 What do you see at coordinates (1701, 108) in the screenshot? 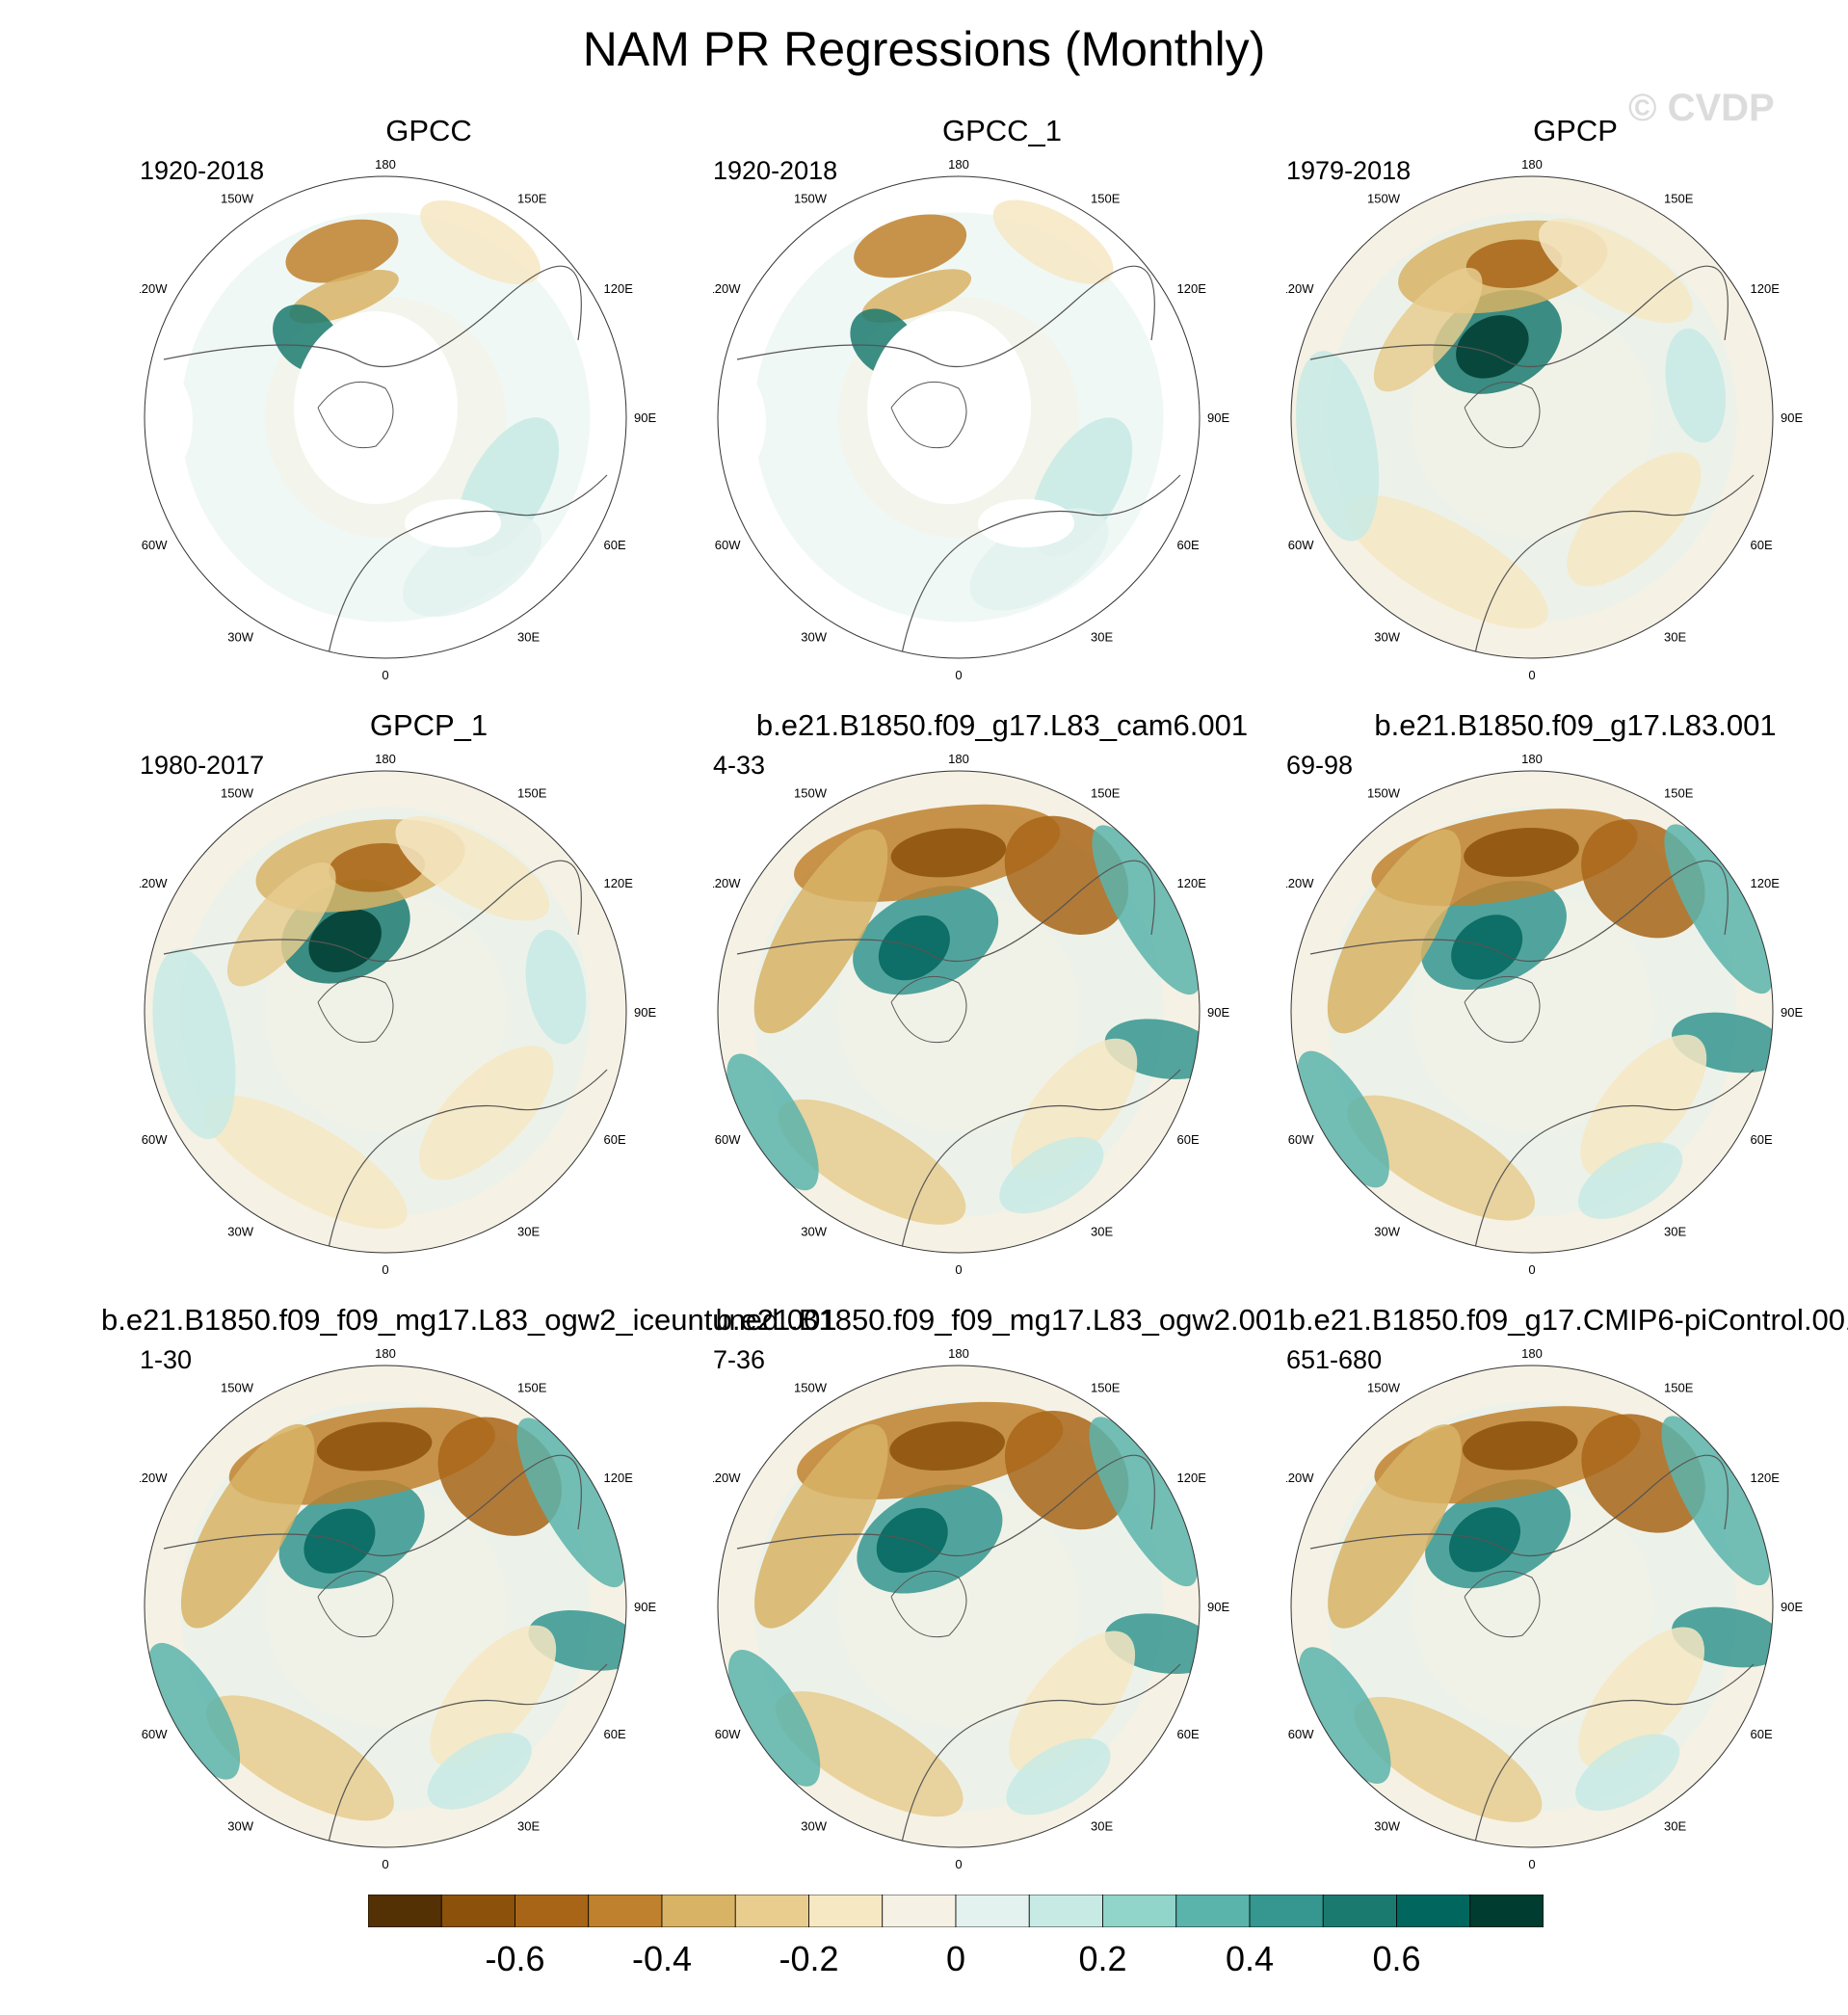
I see `cvdp-watermark: © CVDP` at bounding box center [1701, 108].